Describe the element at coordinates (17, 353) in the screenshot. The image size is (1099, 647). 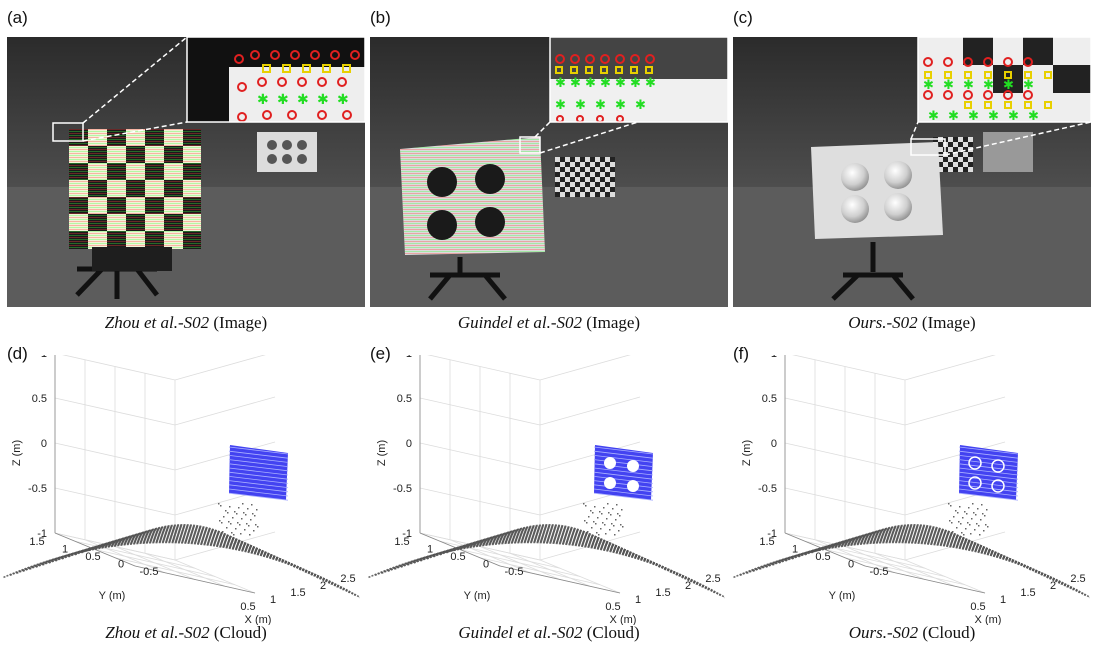
I see `panel-label-d: (d)` at that location.